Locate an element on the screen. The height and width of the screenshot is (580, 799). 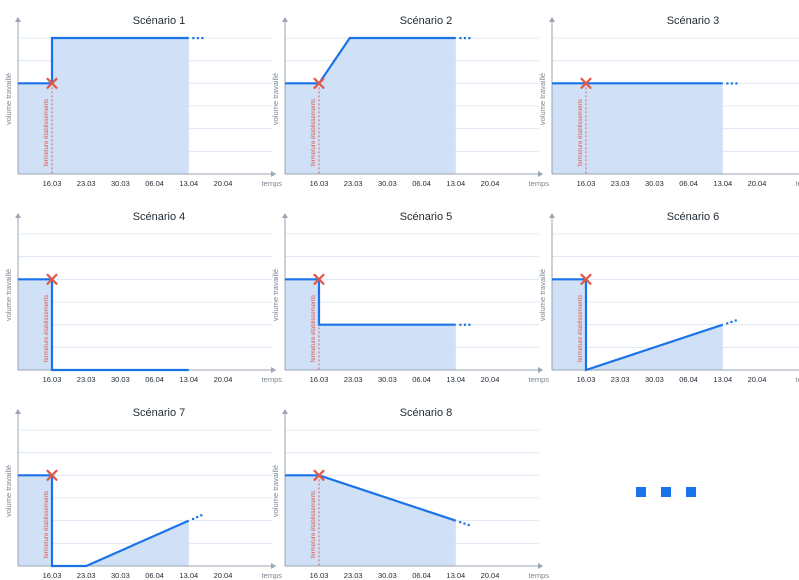
chart-title: Scénario 5 is located at coordinates (426, 217).